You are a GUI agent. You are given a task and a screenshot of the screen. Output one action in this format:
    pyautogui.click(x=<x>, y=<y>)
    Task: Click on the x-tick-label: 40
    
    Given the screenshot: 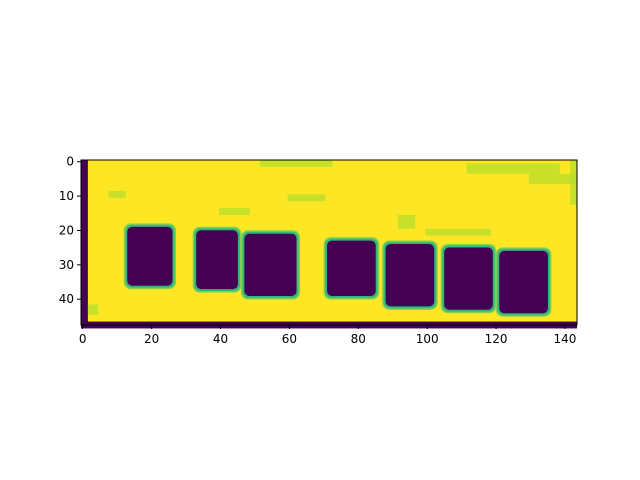 What is the action you would take?
    pyautogui.click(x=220, y=339)
    